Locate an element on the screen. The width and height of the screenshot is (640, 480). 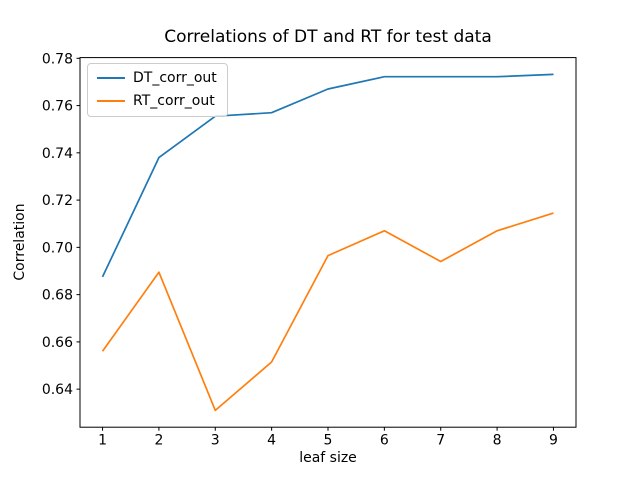
legend-item-dt-corr-out: DT_corr_out is located at coordinates (157, 78).